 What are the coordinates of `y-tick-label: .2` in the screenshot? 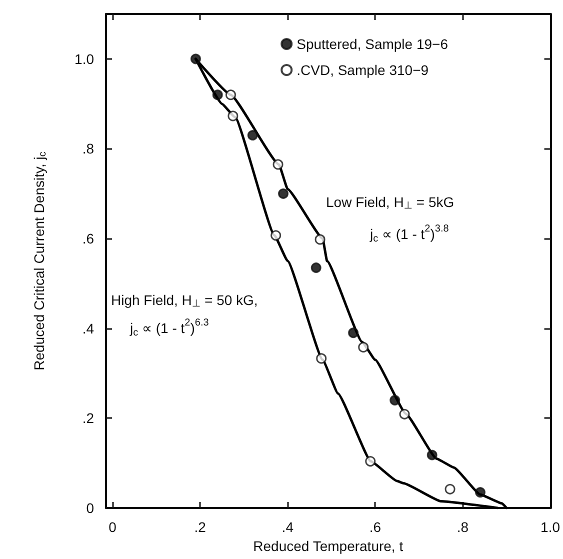 It's located at (88, 418).